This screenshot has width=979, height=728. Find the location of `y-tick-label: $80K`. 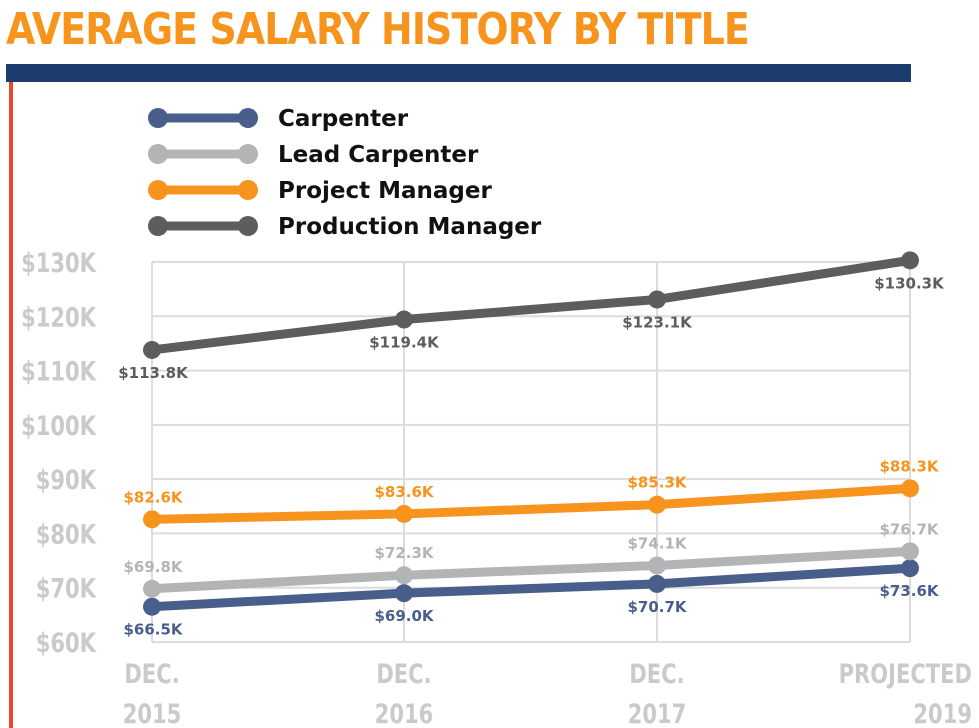

y-tick-label: $80K is located at coordinates (66, 534).